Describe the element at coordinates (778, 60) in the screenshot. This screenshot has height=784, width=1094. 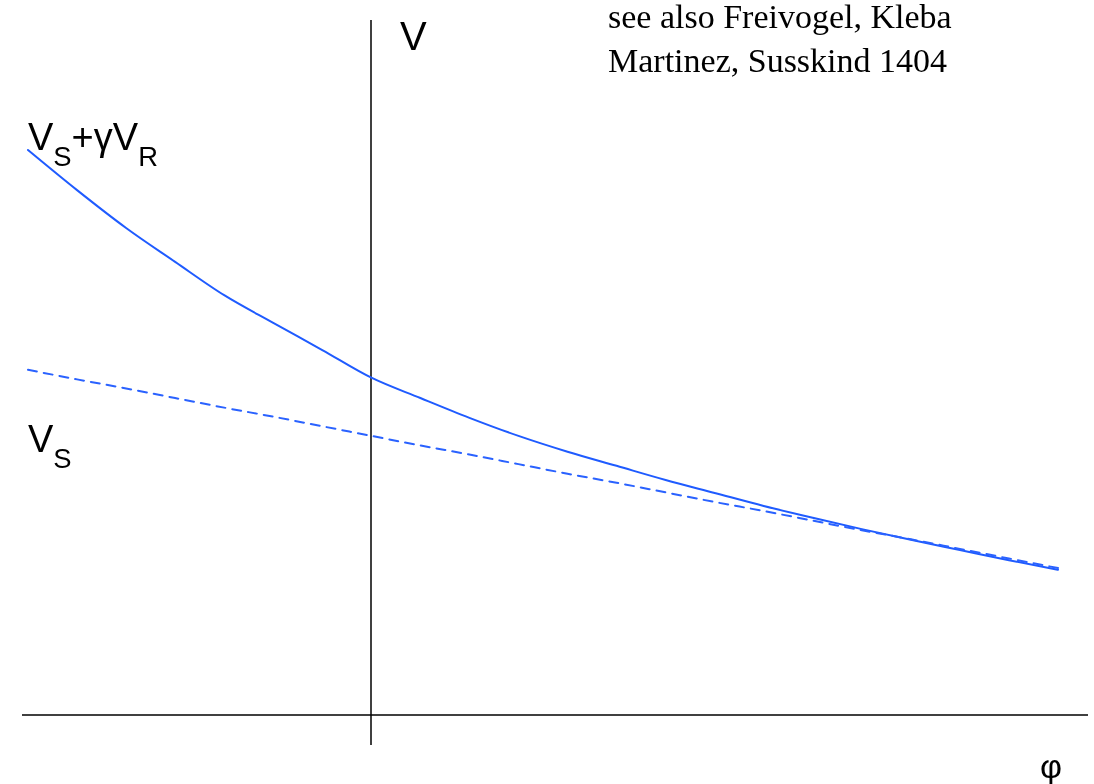
I see `text: Martinez, Susskind 1404` at that location.